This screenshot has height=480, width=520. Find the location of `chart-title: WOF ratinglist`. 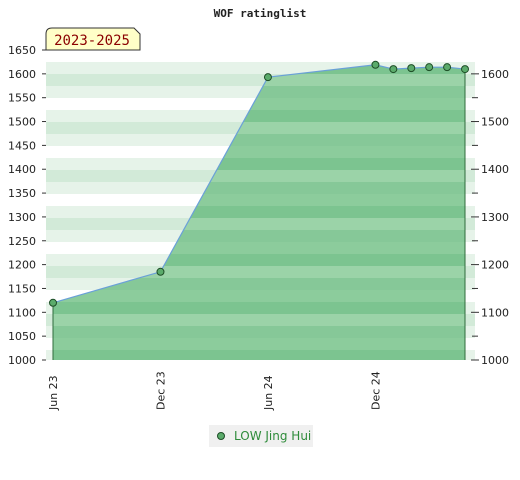

chart-title: WOF ratinglist is located at coordinates (260, 13).